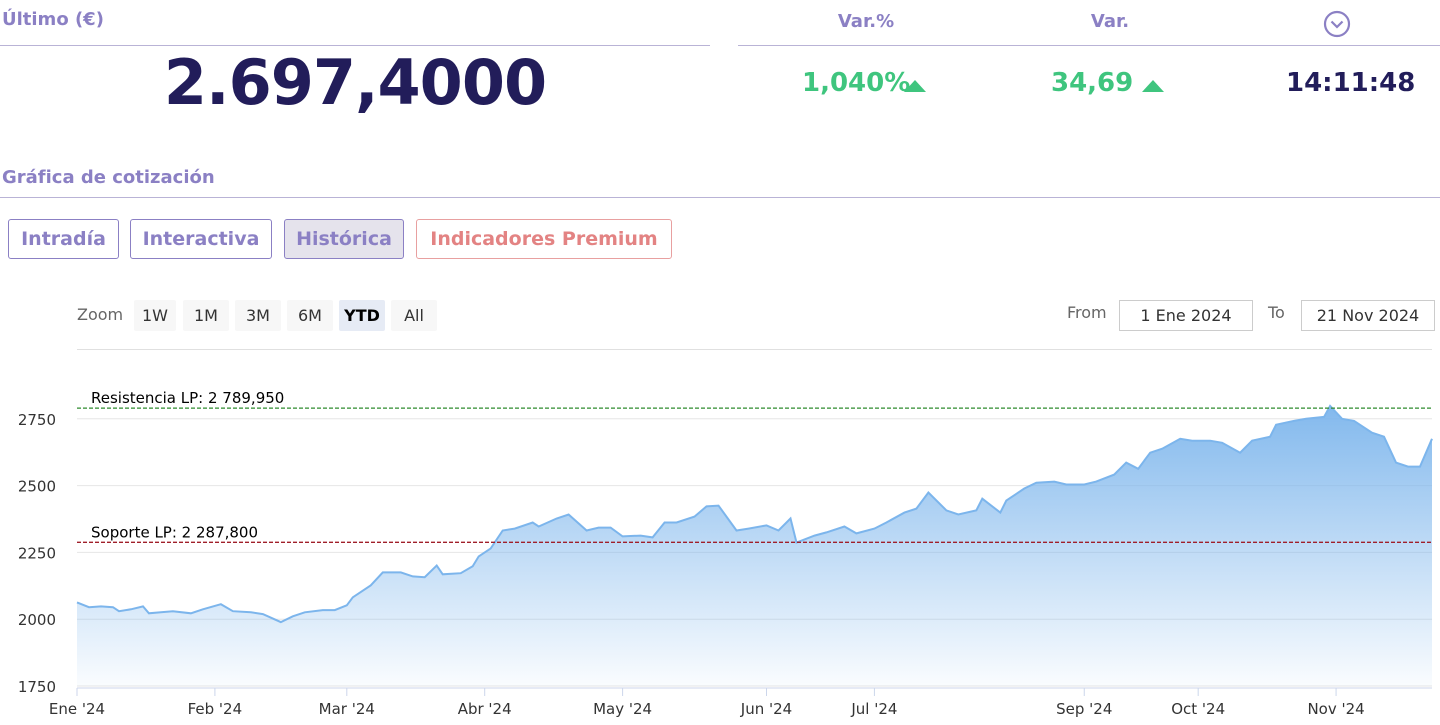 The image size is (1440, 725). Describe the element at coordinates (1276, 312) in the screenshot. I see `to-label: To` at that location.